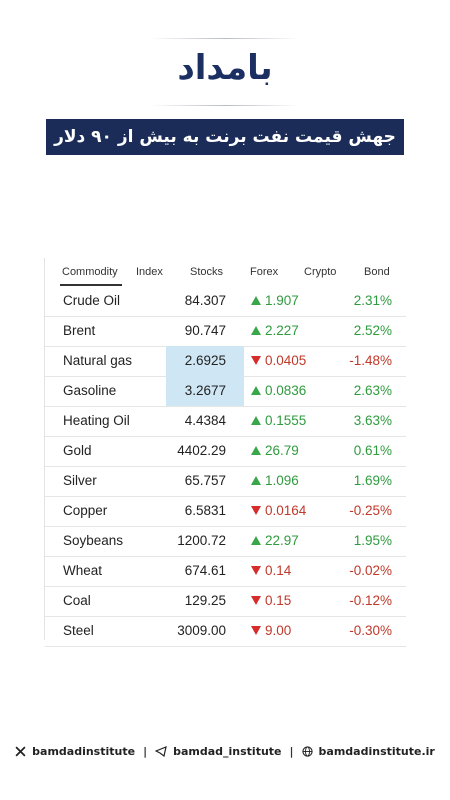  I want to click on percent: 2.63%, so click(372, 390).